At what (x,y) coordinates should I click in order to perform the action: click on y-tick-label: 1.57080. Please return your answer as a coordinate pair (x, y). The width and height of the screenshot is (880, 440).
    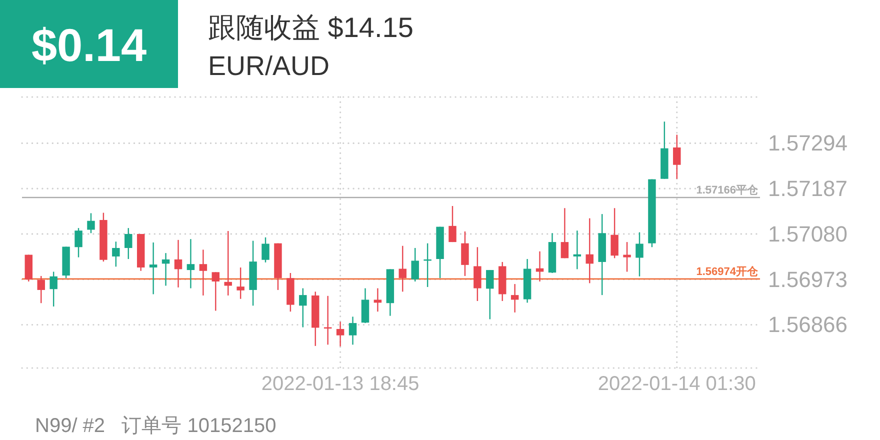
    Looking at the image, I should click on (808, 233).